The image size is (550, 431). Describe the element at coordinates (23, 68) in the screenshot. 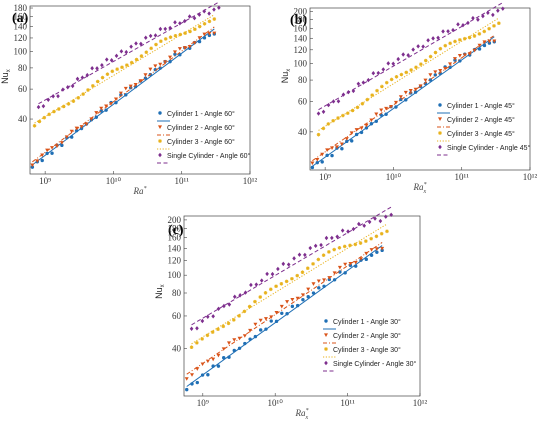

I see `y-tick-label: 80` at that location.